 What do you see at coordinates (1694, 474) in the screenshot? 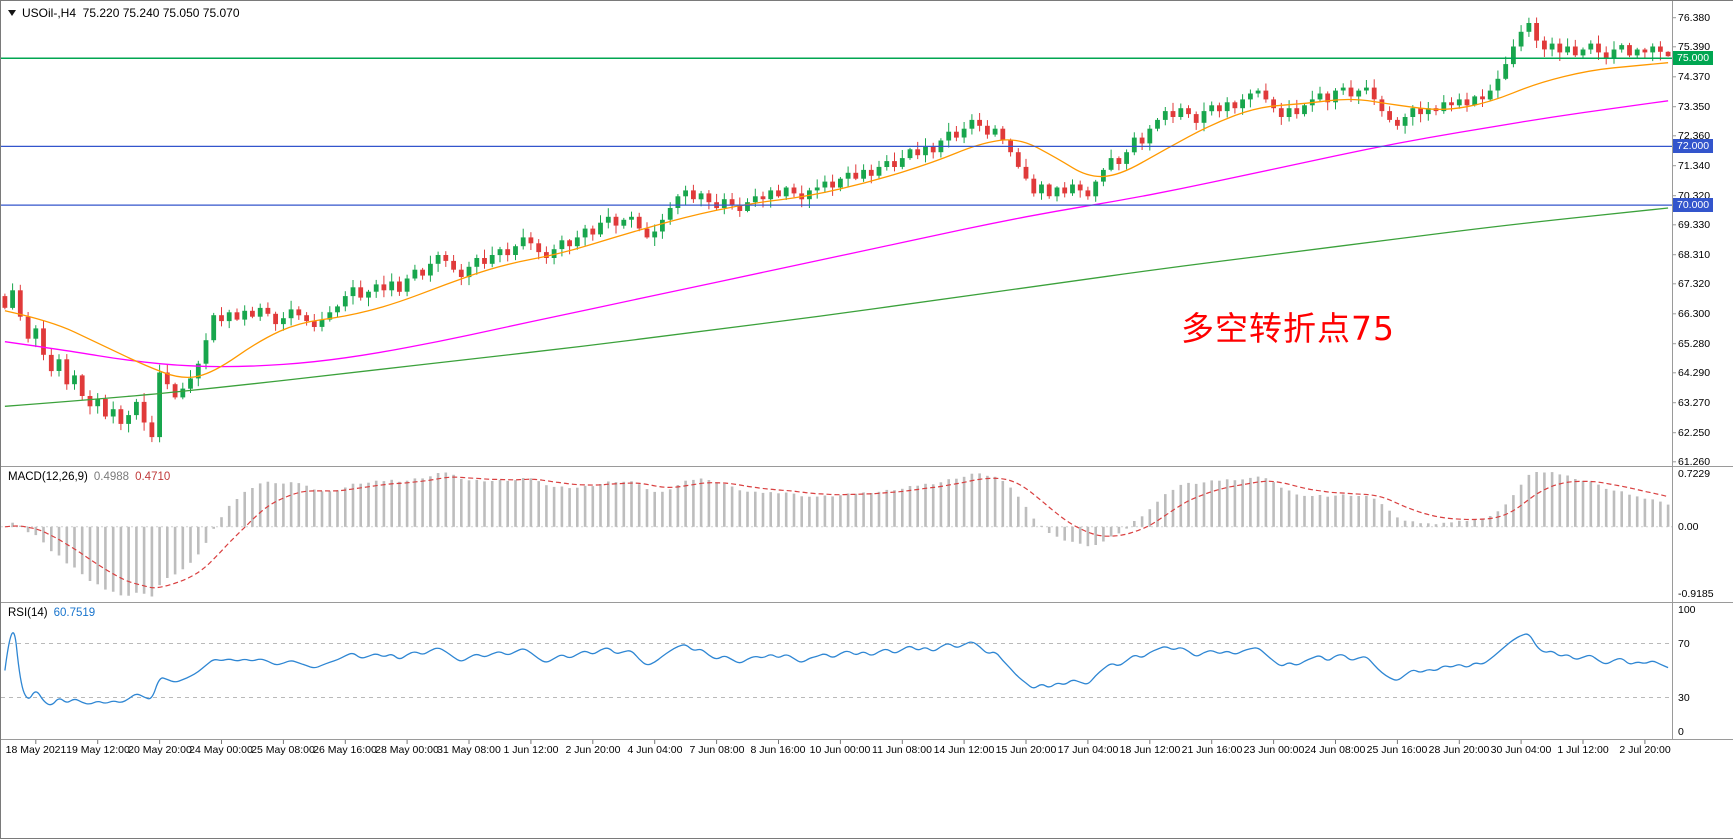
I see `macd-axis-label: 0.7229` at bounding box center [1694, 474].